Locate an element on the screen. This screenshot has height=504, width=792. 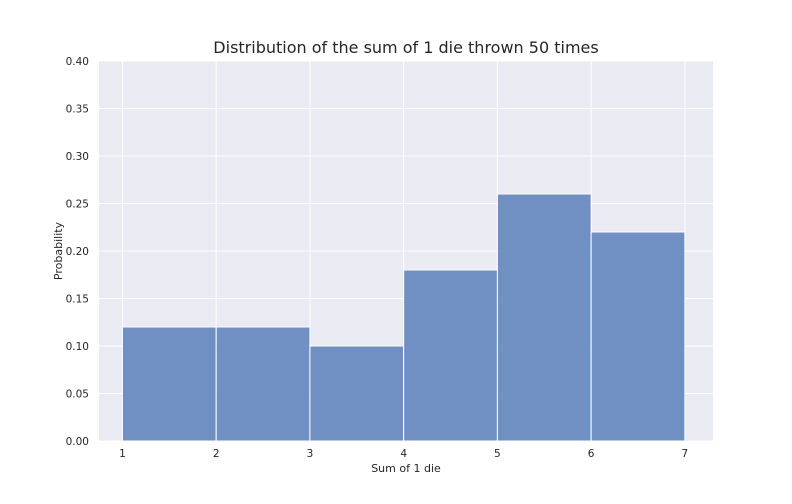
x-tick-label: 5 is located at coordinates (497, 454).